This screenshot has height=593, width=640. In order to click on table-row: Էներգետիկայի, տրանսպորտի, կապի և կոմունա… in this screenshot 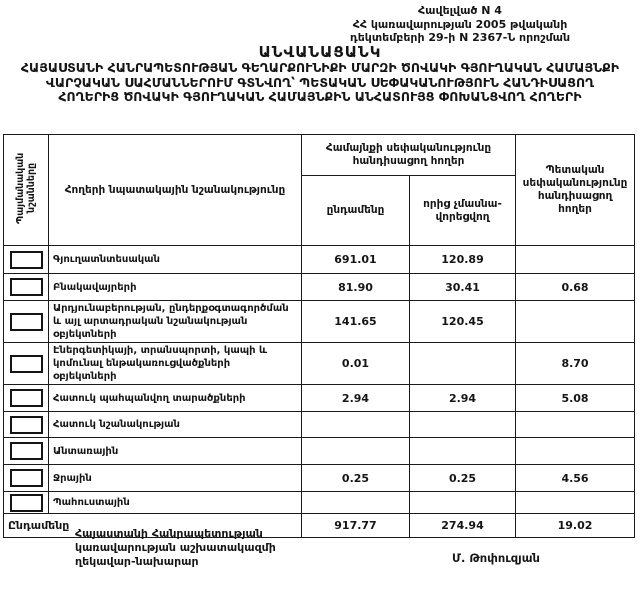, I will do `click(319, 363)`.